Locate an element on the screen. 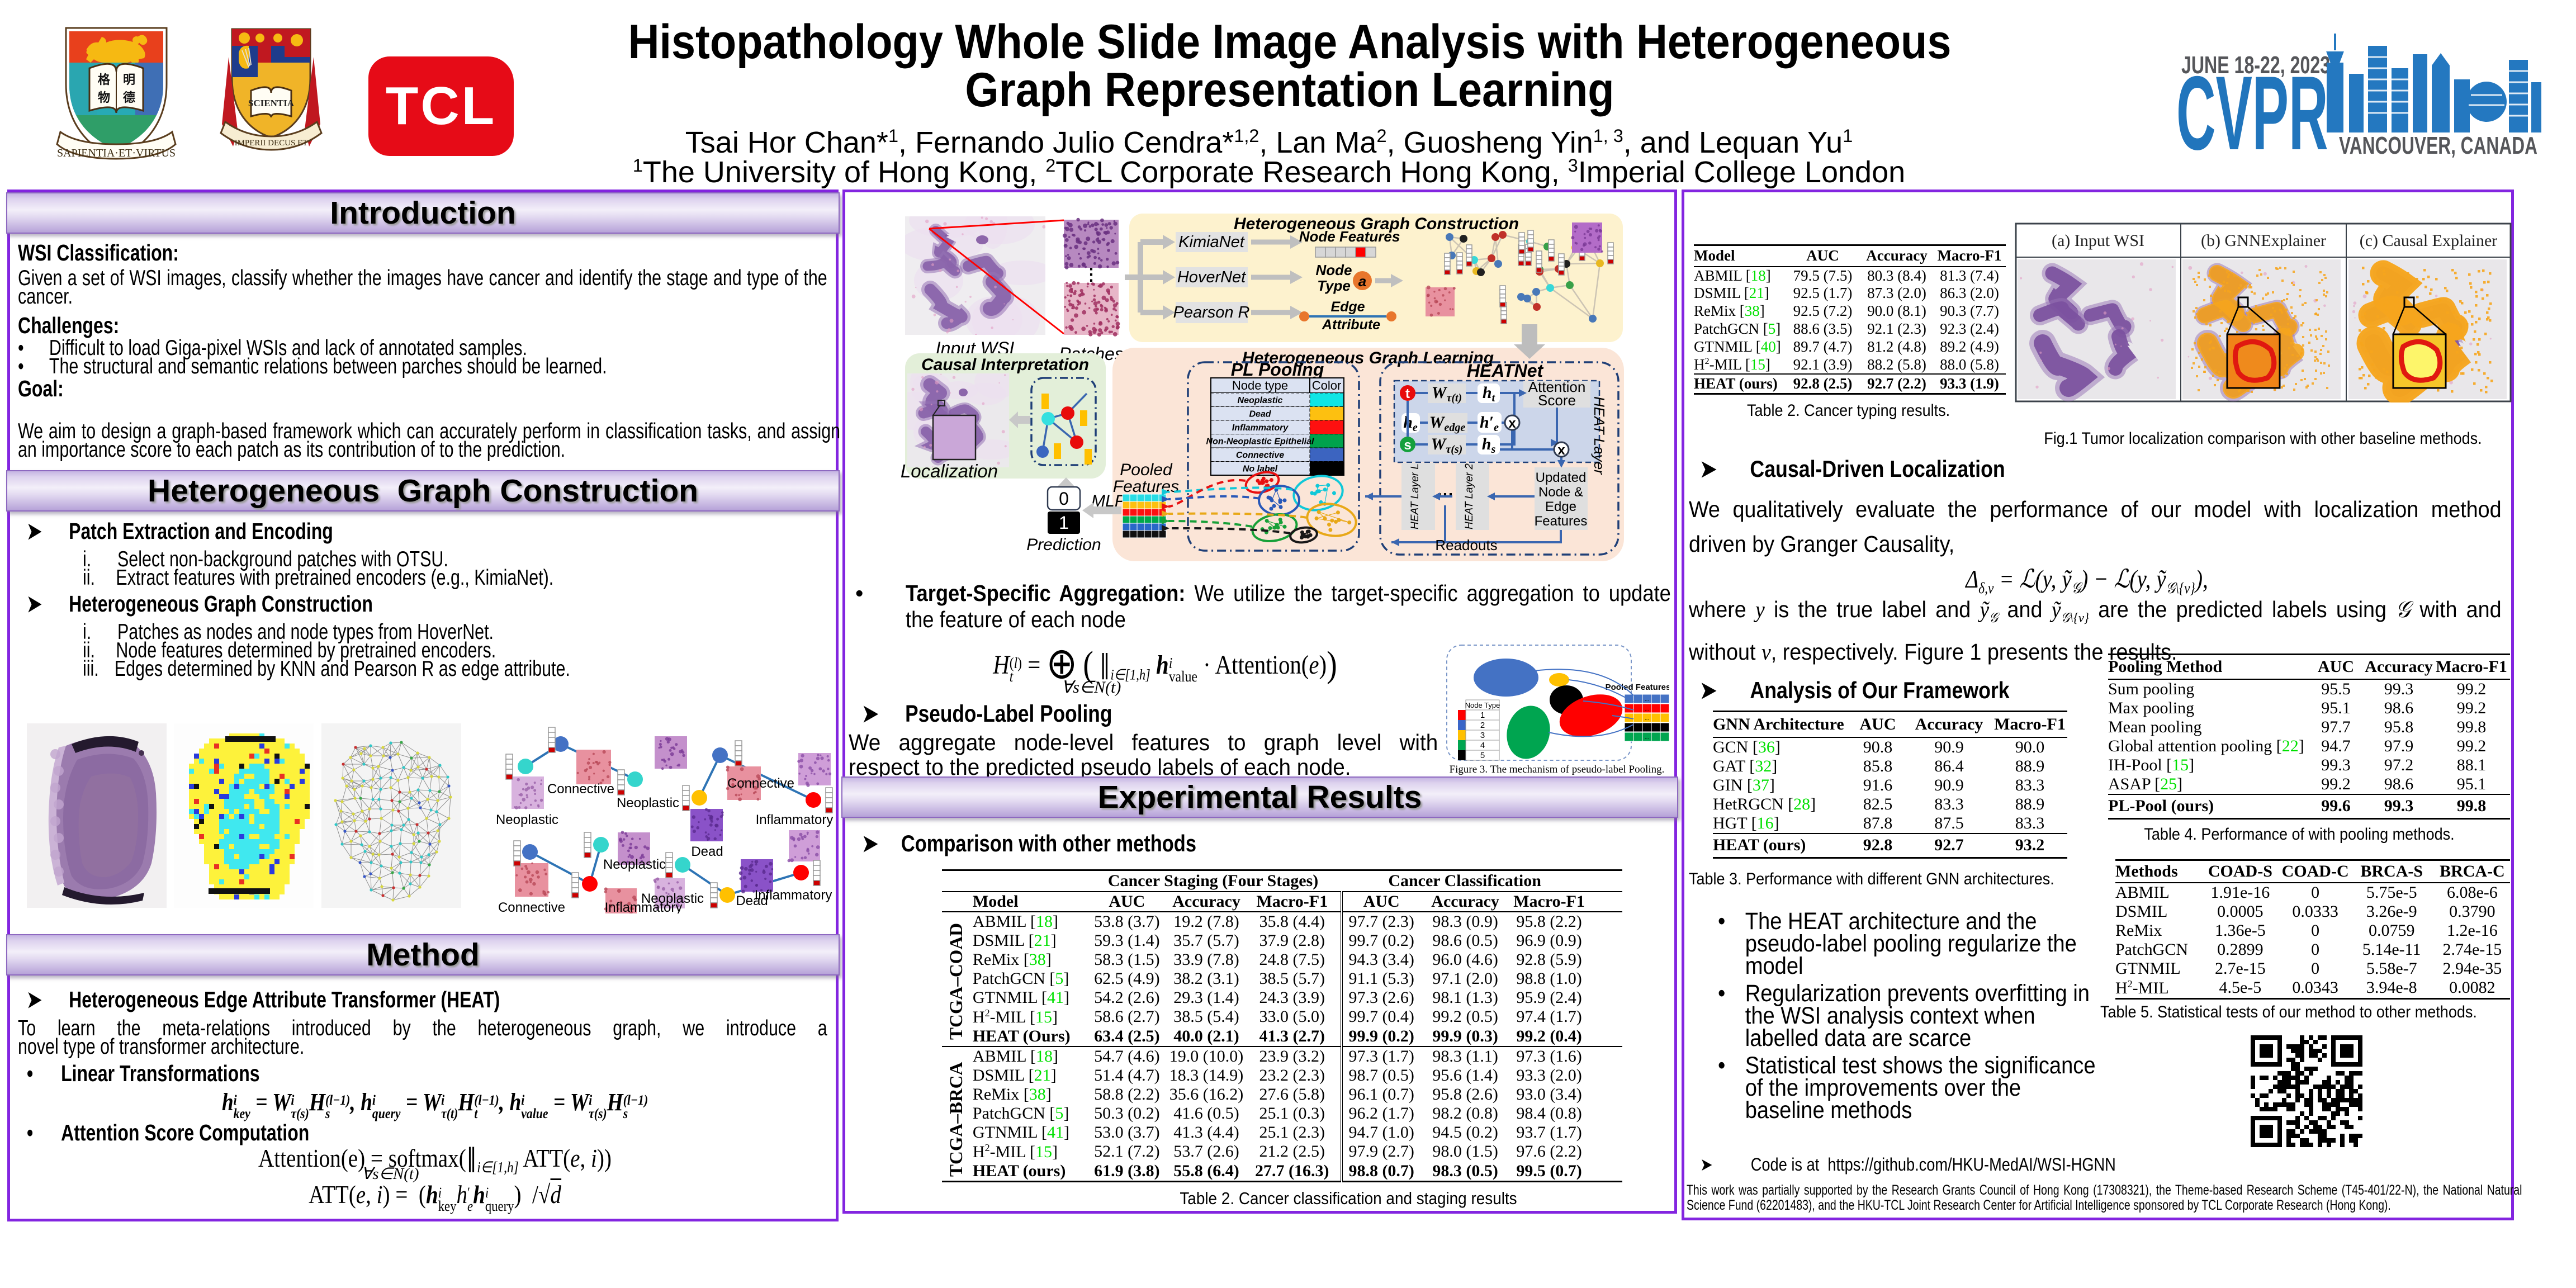  svg-text: Readouts is located at coordinates (1466, 545).